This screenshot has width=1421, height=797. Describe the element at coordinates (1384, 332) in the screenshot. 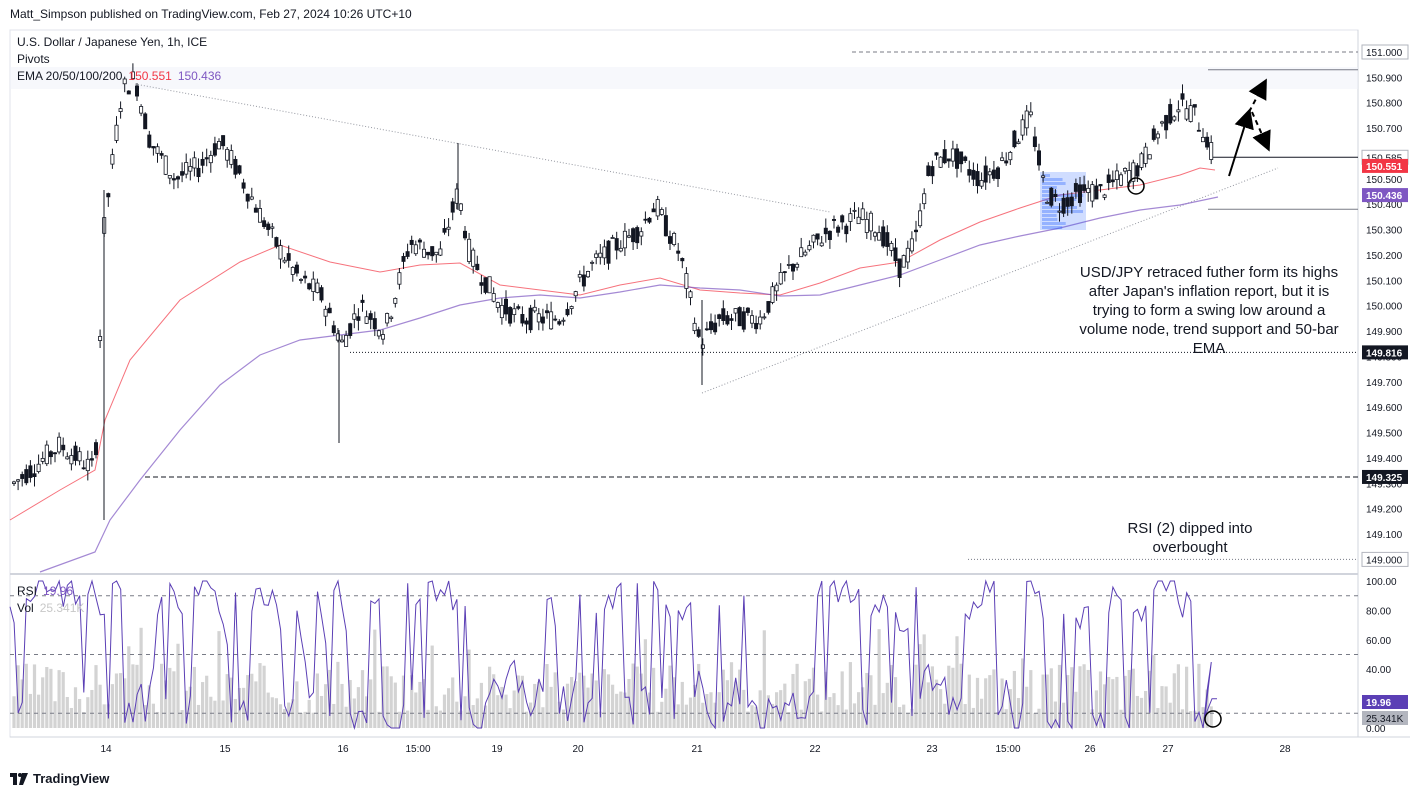

I see `price-tick-11: 149.900` at that location.